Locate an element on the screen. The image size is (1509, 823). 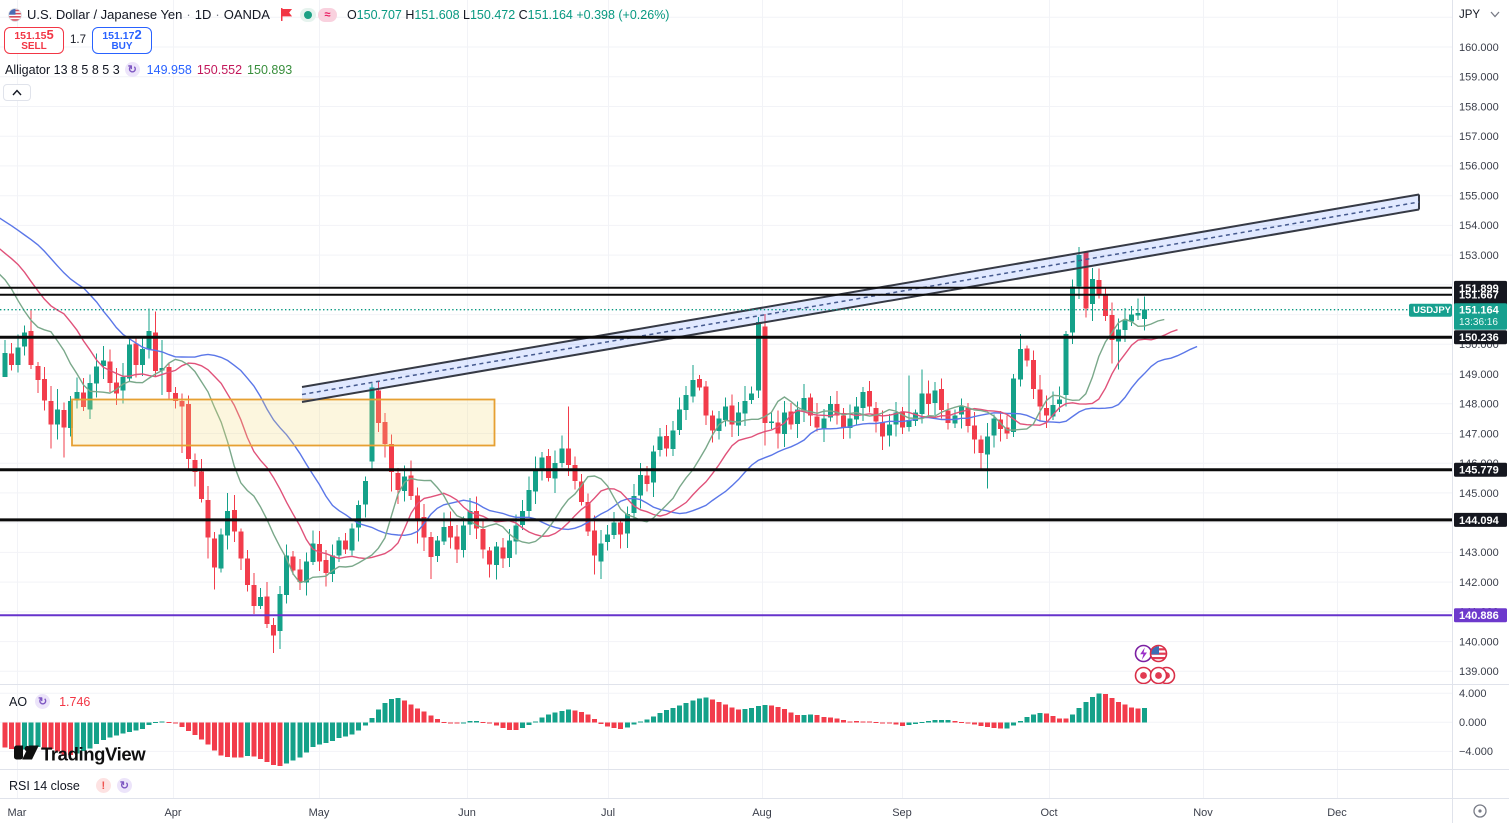
svg-text: Jun is located at coordinates (467, 813).